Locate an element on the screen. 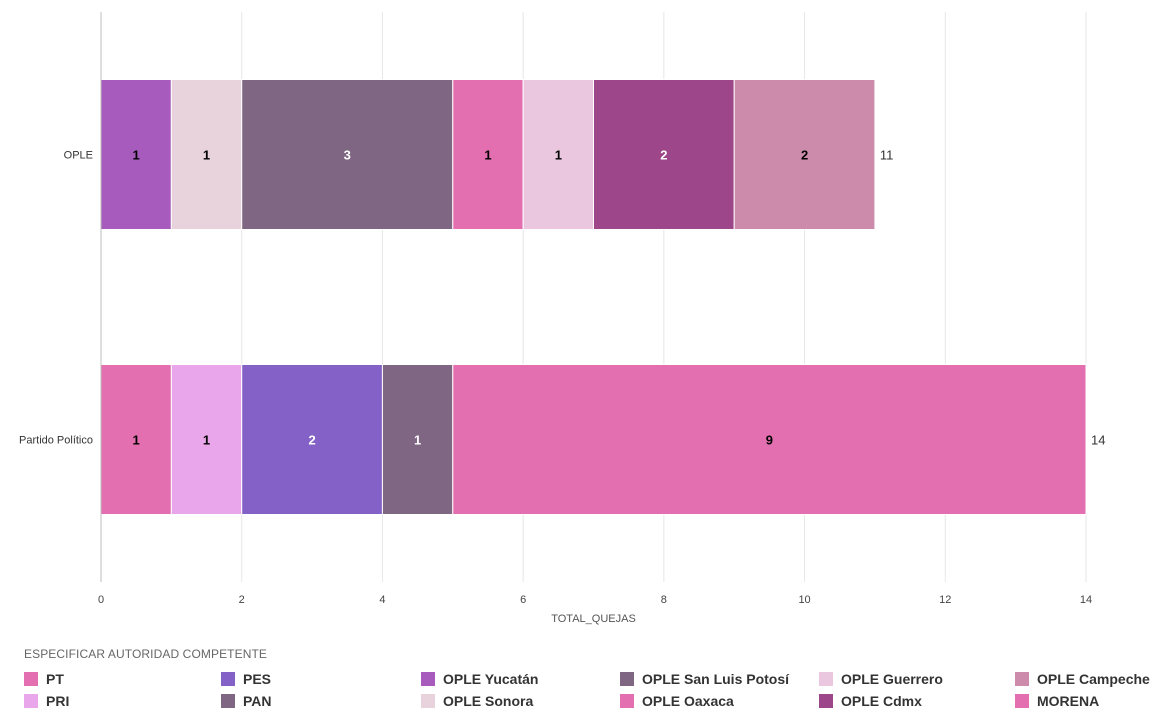 The image size is (1165, 713). legend-label: PT is located at coordinates (55, 679).